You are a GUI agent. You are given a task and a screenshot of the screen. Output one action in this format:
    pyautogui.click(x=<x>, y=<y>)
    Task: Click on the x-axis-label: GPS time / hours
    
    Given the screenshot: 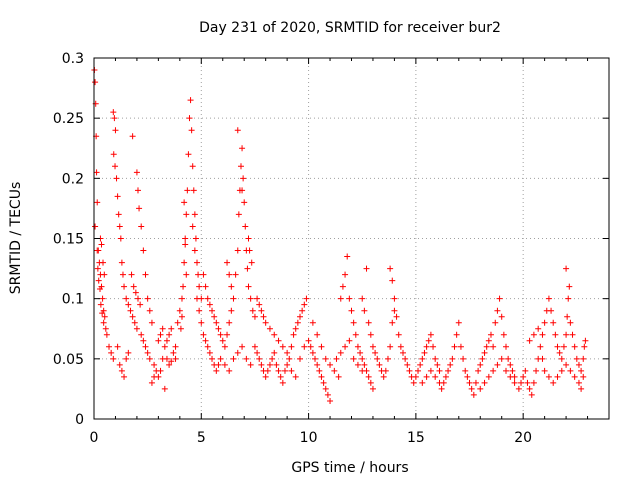 What is the action you would take?
    pyautogui.click(x=349, y=468)
    